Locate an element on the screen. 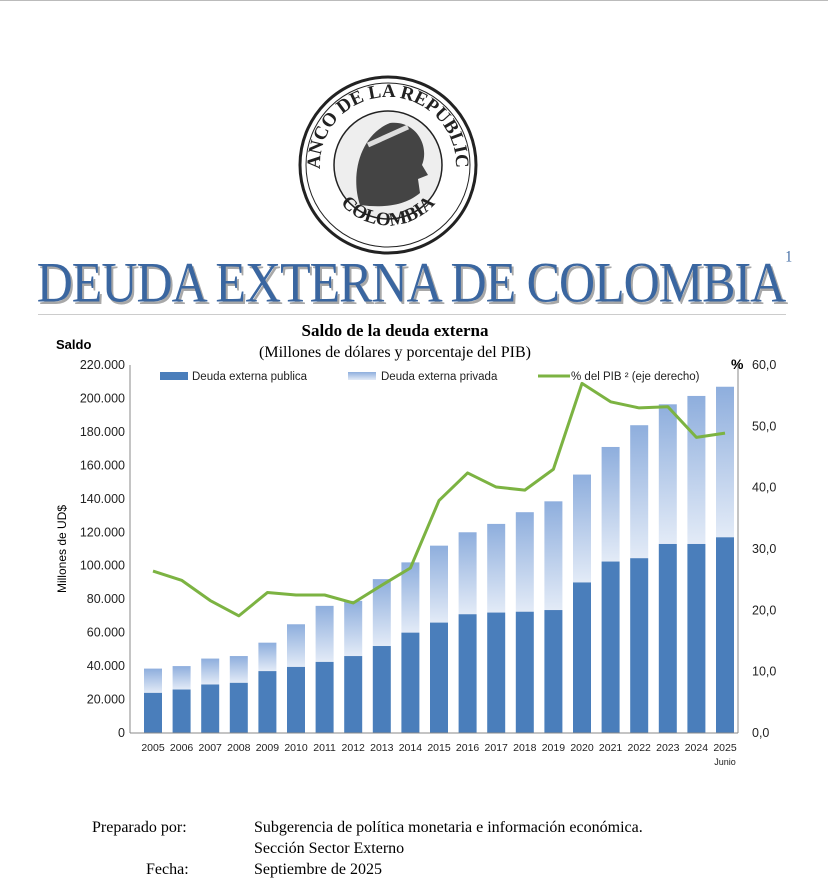 The width and height of the screenshot is (828, 889). document-title: DEUDA EXTERNA DE COLOMBIA1 is located at coordinates (414, 281).